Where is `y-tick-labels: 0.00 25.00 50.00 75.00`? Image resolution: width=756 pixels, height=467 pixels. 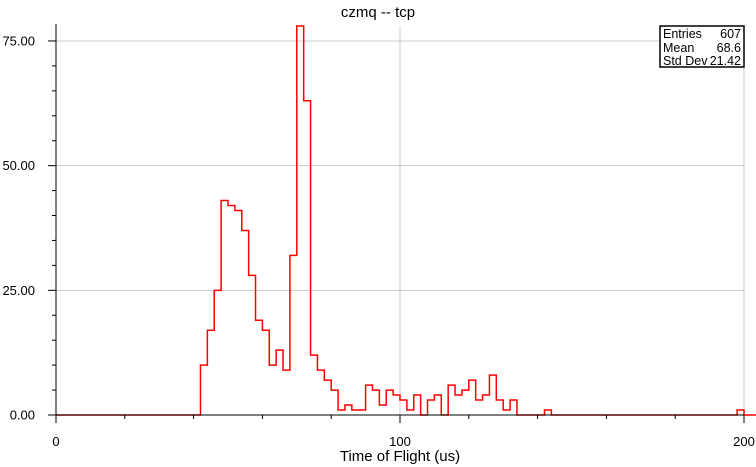
y-tick-labels: 0.00 25.00 50.00 75.00 is located at coordinates (18, 227).